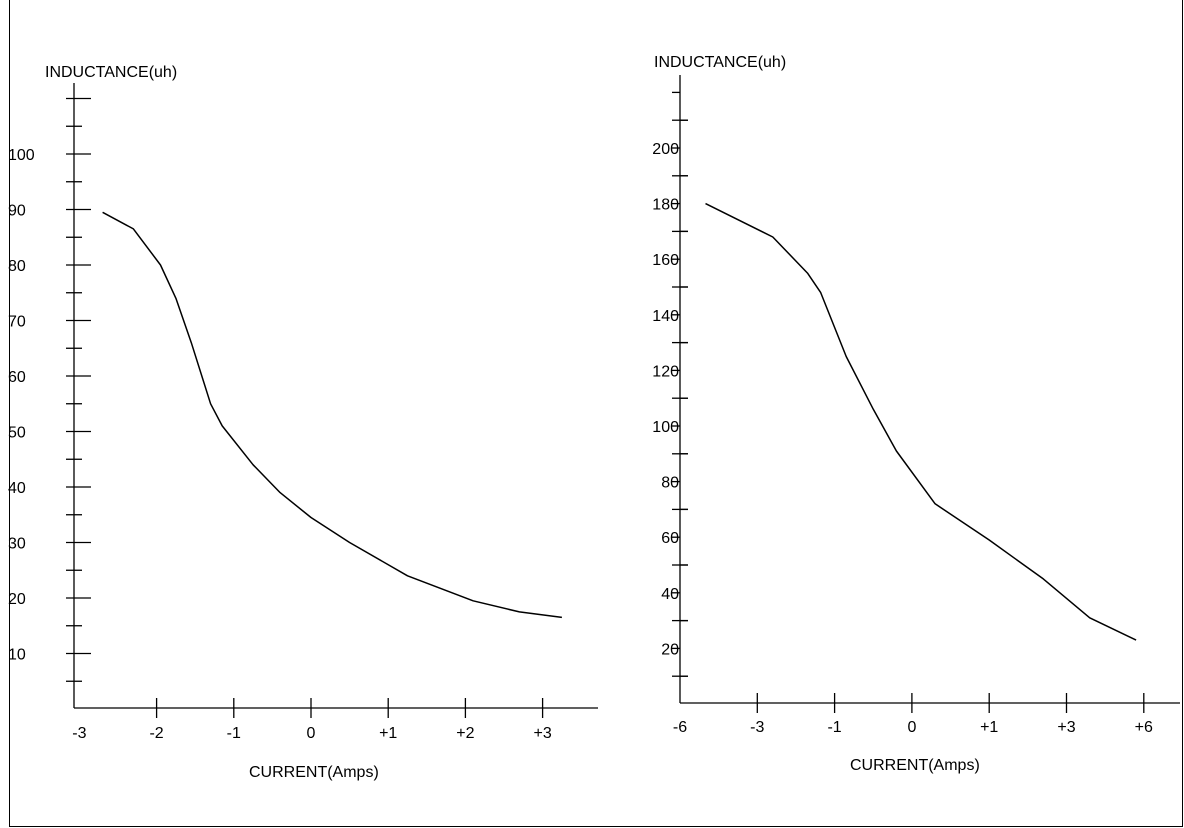  I want to click on y-tick-label-right: 40, so click(670, 594).